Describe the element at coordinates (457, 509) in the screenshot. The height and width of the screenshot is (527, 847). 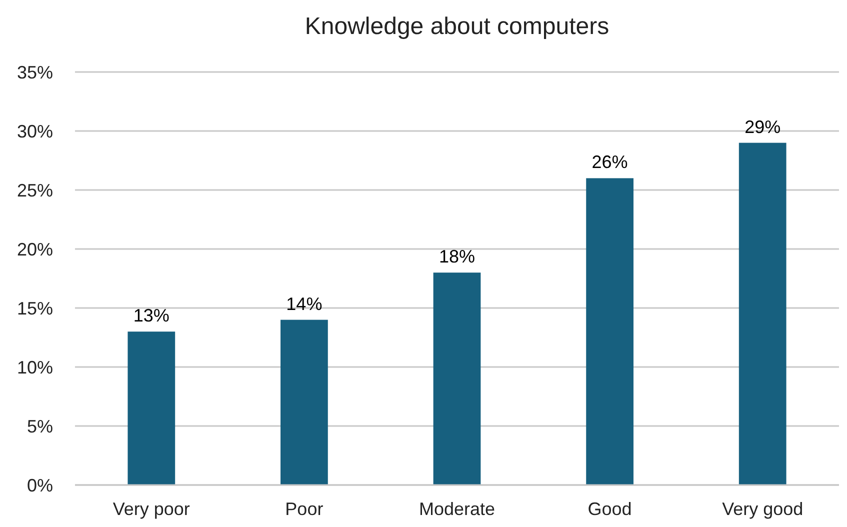
I see `x-tick-label: Moderate` at that location.